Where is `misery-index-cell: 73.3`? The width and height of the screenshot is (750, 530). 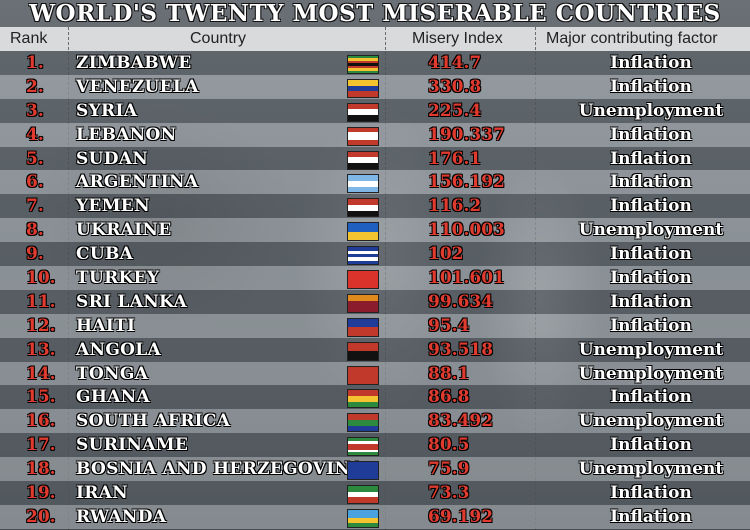
misery-index-cell: 73.3 is located at coordinates (449, 493).